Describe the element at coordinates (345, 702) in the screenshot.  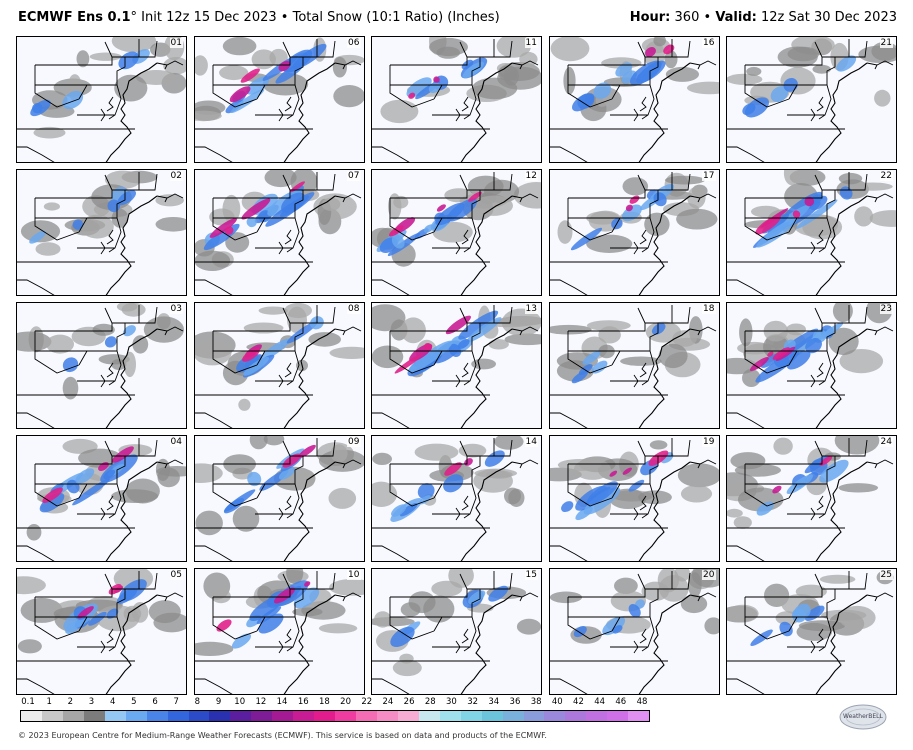
I see `colorbar-tick: 20` at that location.